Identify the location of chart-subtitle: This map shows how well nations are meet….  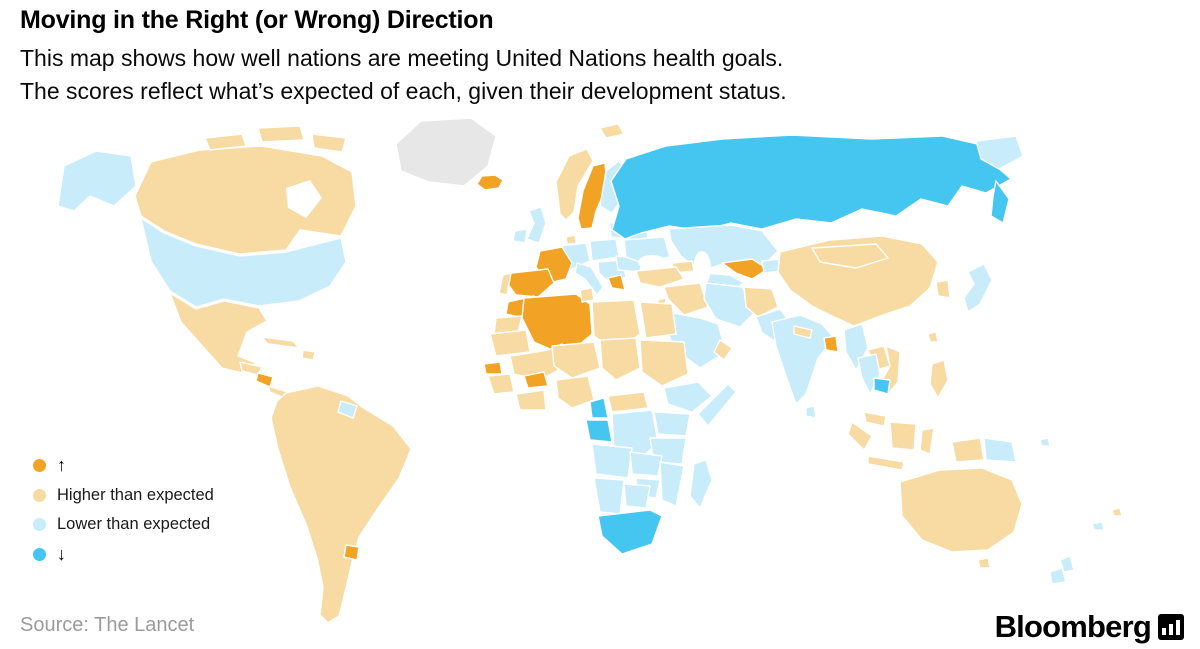
(403, 75).